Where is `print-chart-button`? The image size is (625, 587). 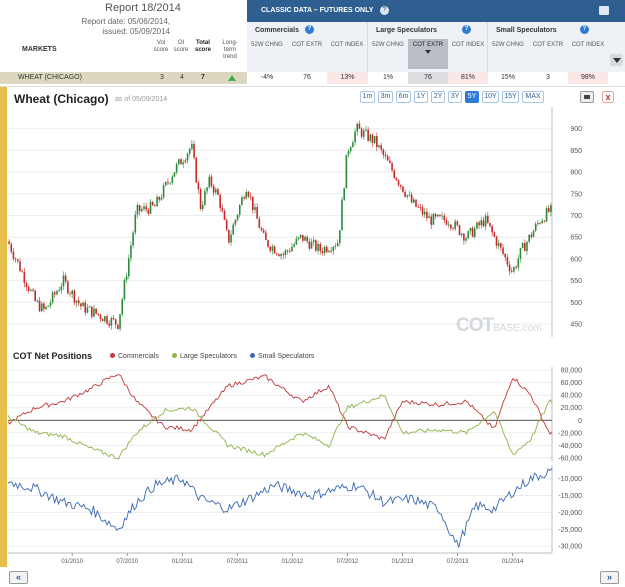 print-chart-button is located at coordinates (587, 97).